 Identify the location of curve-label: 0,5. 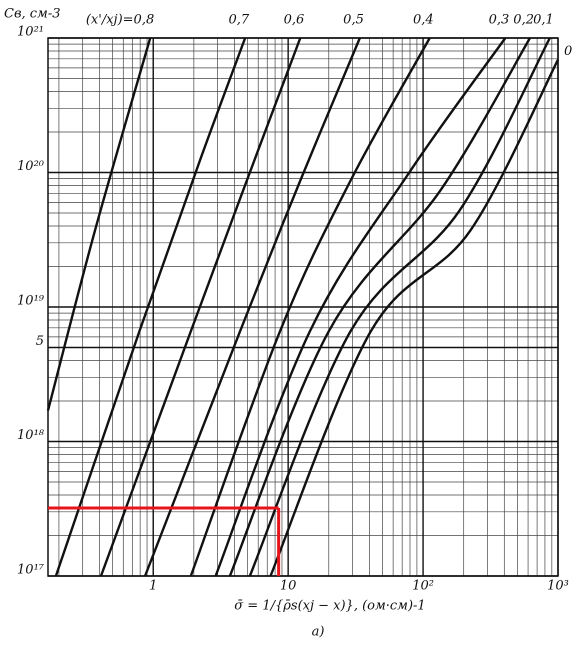
(353, 20).